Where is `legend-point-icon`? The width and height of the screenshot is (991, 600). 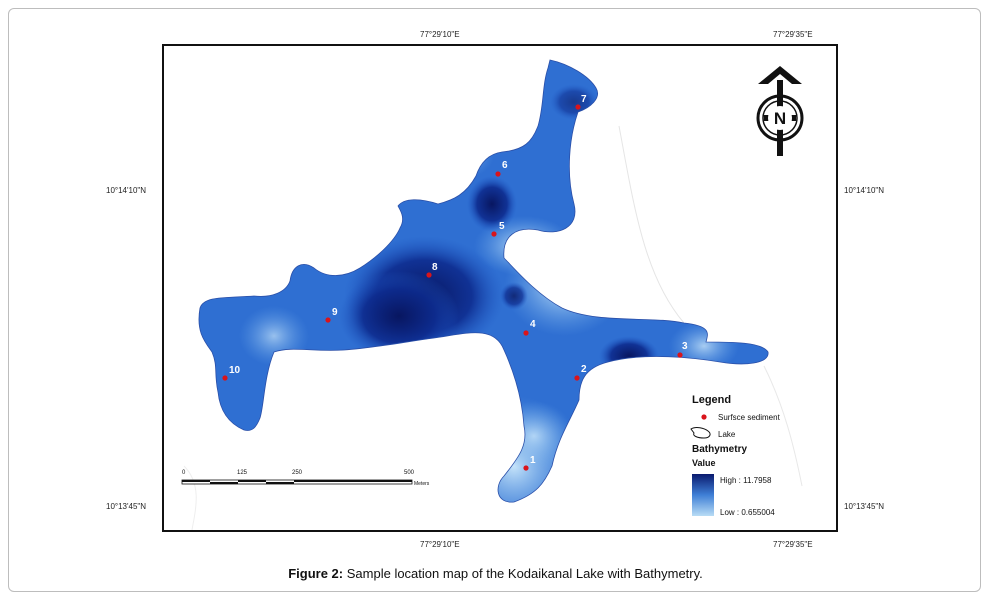 legend-point-icon is located at coordinates (704, 417).